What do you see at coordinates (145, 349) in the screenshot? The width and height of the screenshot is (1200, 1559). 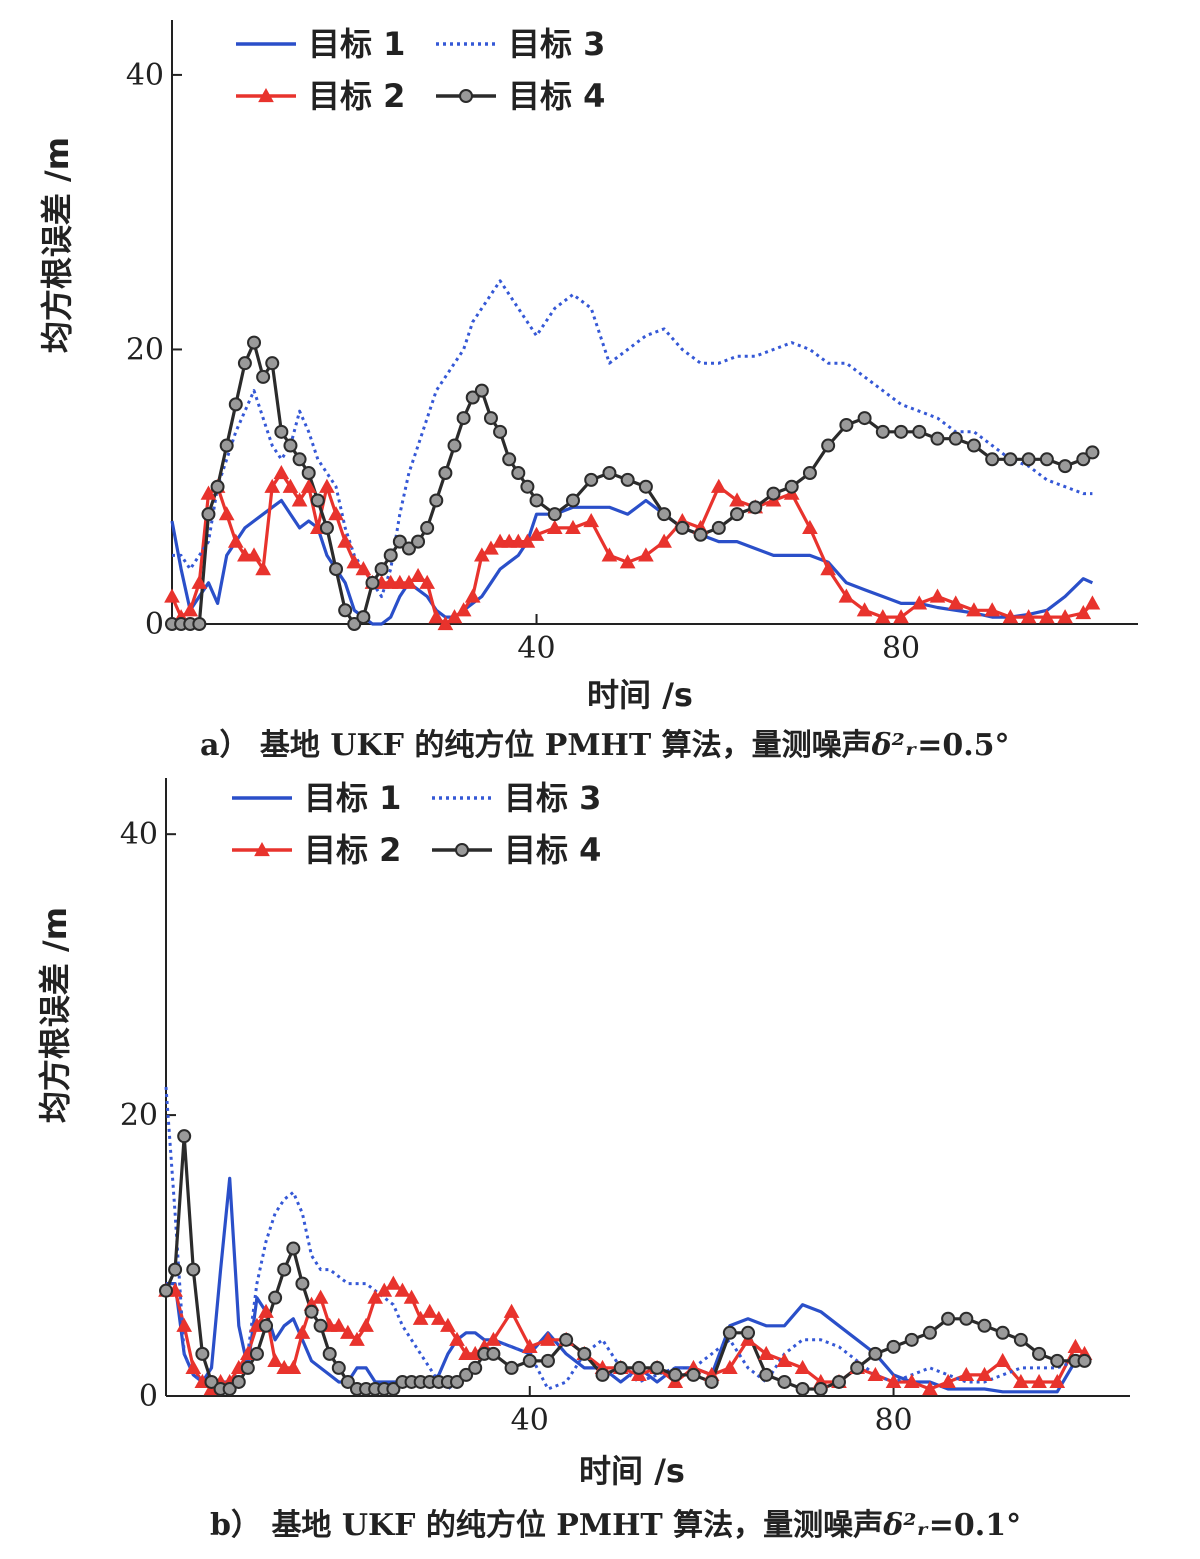 I see `y-tick-label: 20` at bounding box center [145, 349].